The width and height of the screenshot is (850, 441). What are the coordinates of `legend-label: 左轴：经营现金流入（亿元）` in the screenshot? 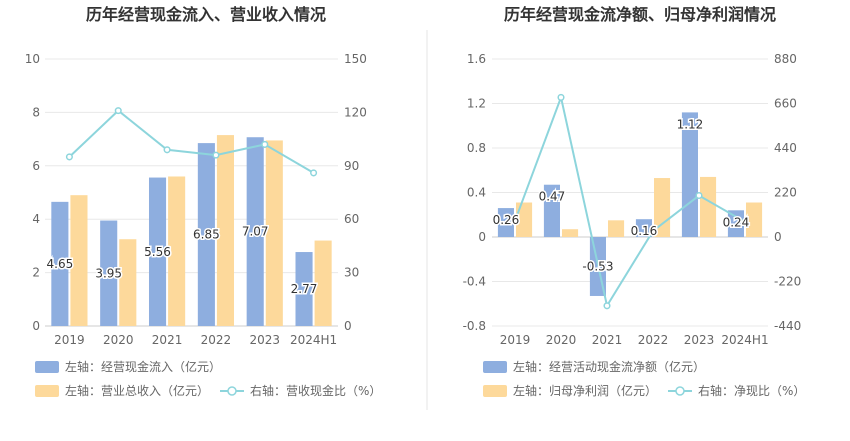 It's located at (143, 366).